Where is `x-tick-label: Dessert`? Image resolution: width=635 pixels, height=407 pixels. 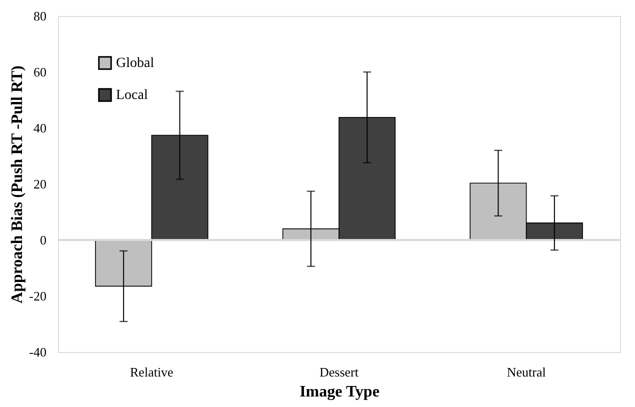 x-tick-label: Dessert is located at coordinates (339, 372).